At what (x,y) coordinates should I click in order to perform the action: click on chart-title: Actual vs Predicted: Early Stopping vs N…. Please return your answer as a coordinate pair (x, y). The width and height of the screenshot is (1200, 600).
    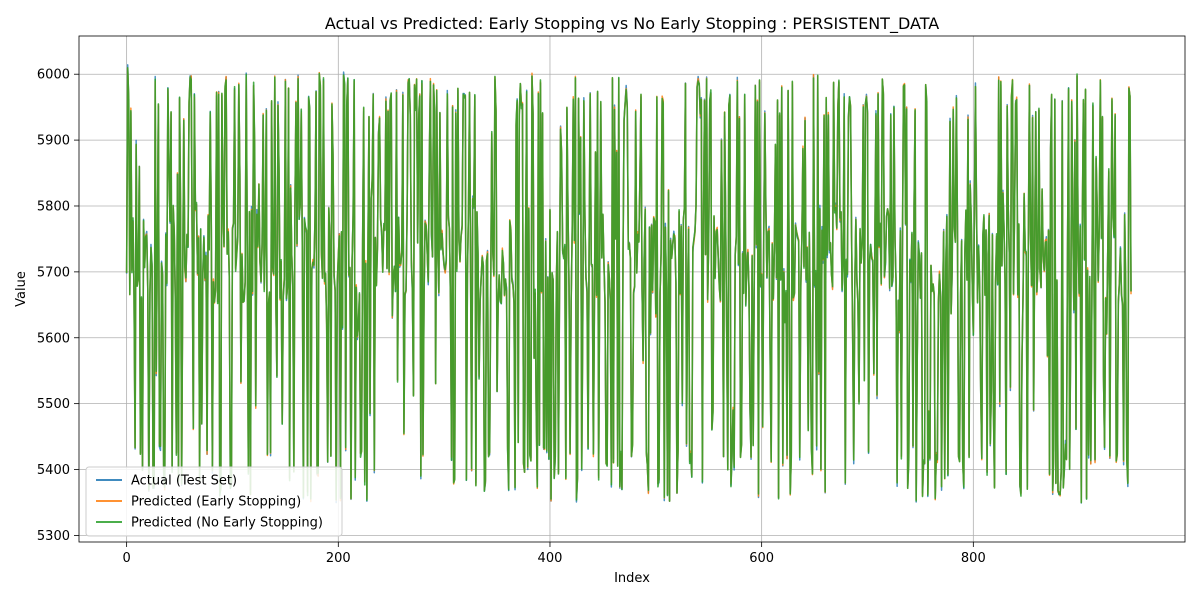
    Looking at the image, I should click on (632, 24).